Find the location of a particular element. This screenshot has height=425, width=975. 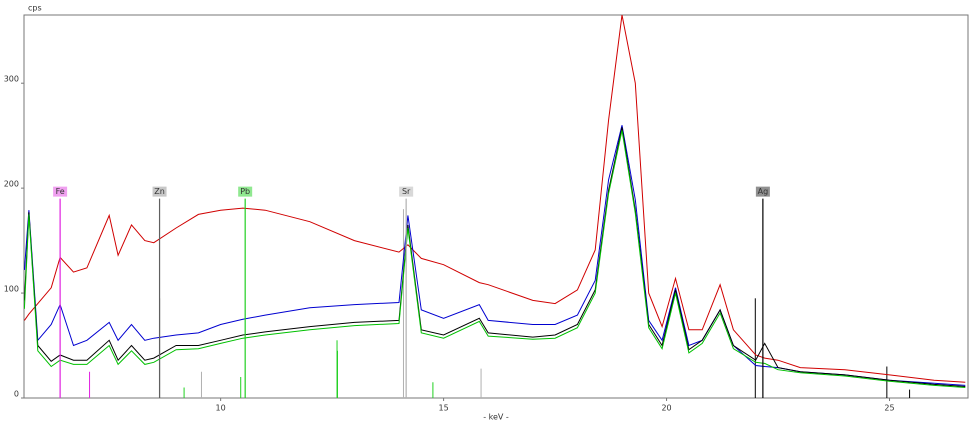

x-tick-label: 25 is located at coordinates (889, 408).